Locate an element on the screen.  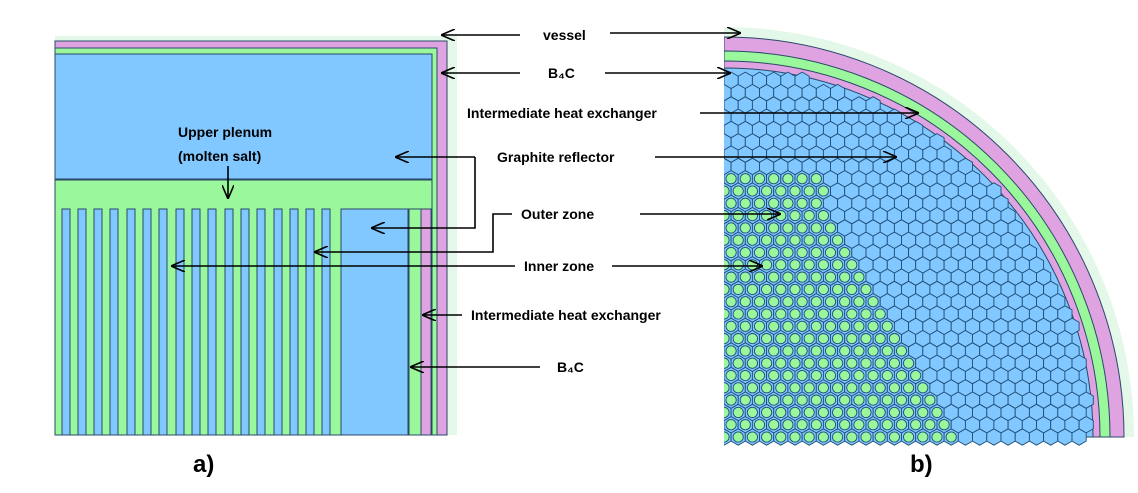
fuel-channels is located at coordinates (196, 322).